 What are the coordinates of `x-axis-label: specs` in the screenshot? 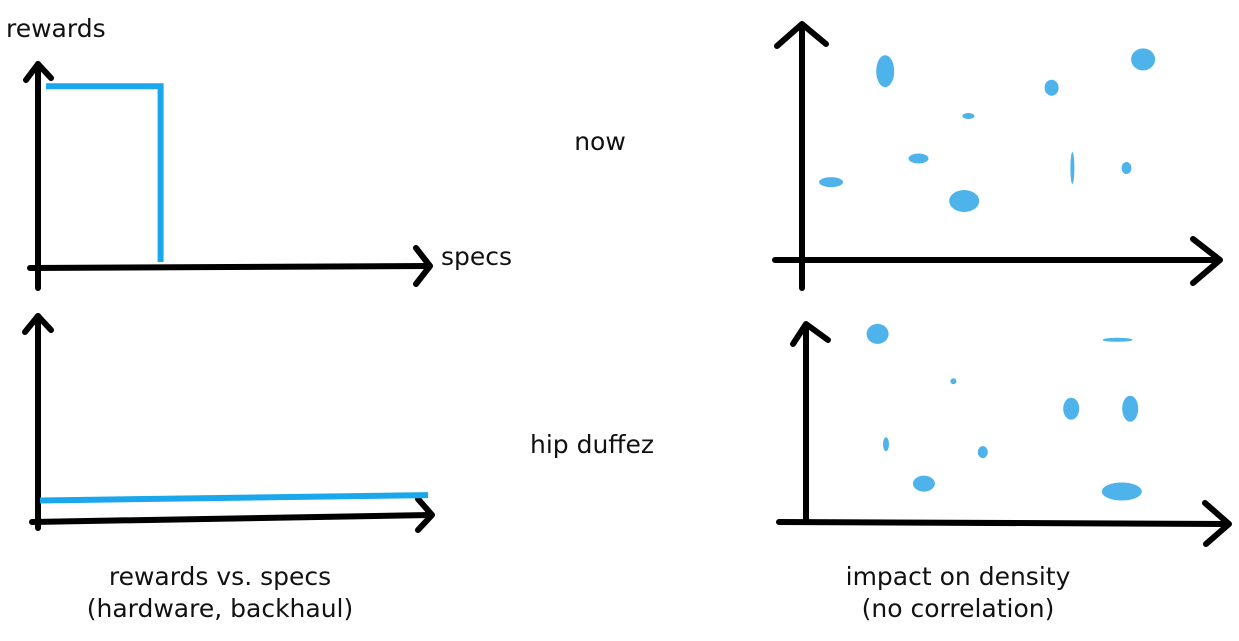 It's located at (477, 256).